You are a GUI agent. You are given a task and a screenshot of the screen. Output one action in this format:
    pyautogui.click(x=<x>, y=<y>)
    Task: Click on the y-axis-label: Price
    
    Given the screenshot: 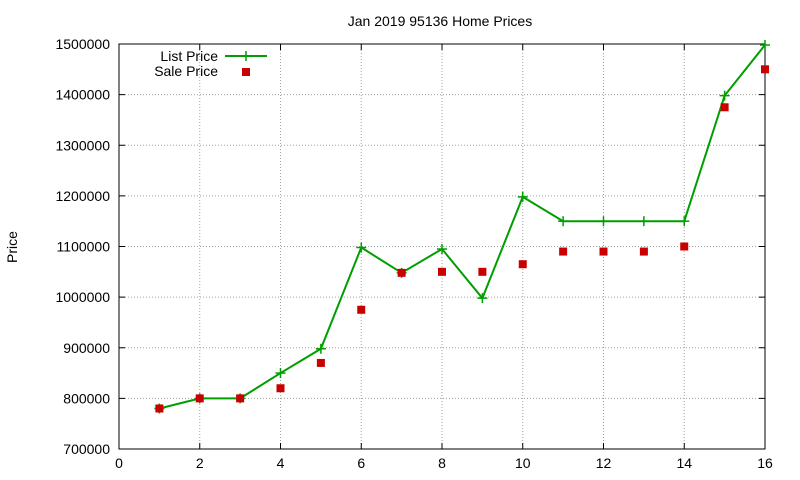 What is the action you would take?
    pyautogui.click(x=12, y=247)
    